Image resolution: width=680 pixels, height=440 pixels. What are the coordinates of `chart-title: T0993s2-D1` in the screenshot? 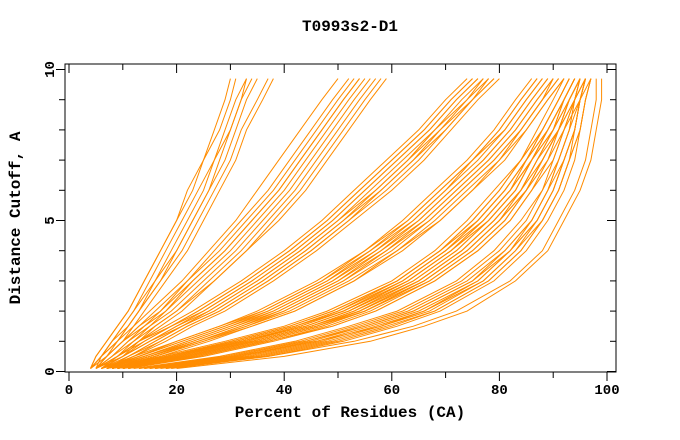 It's located at (350, 27).